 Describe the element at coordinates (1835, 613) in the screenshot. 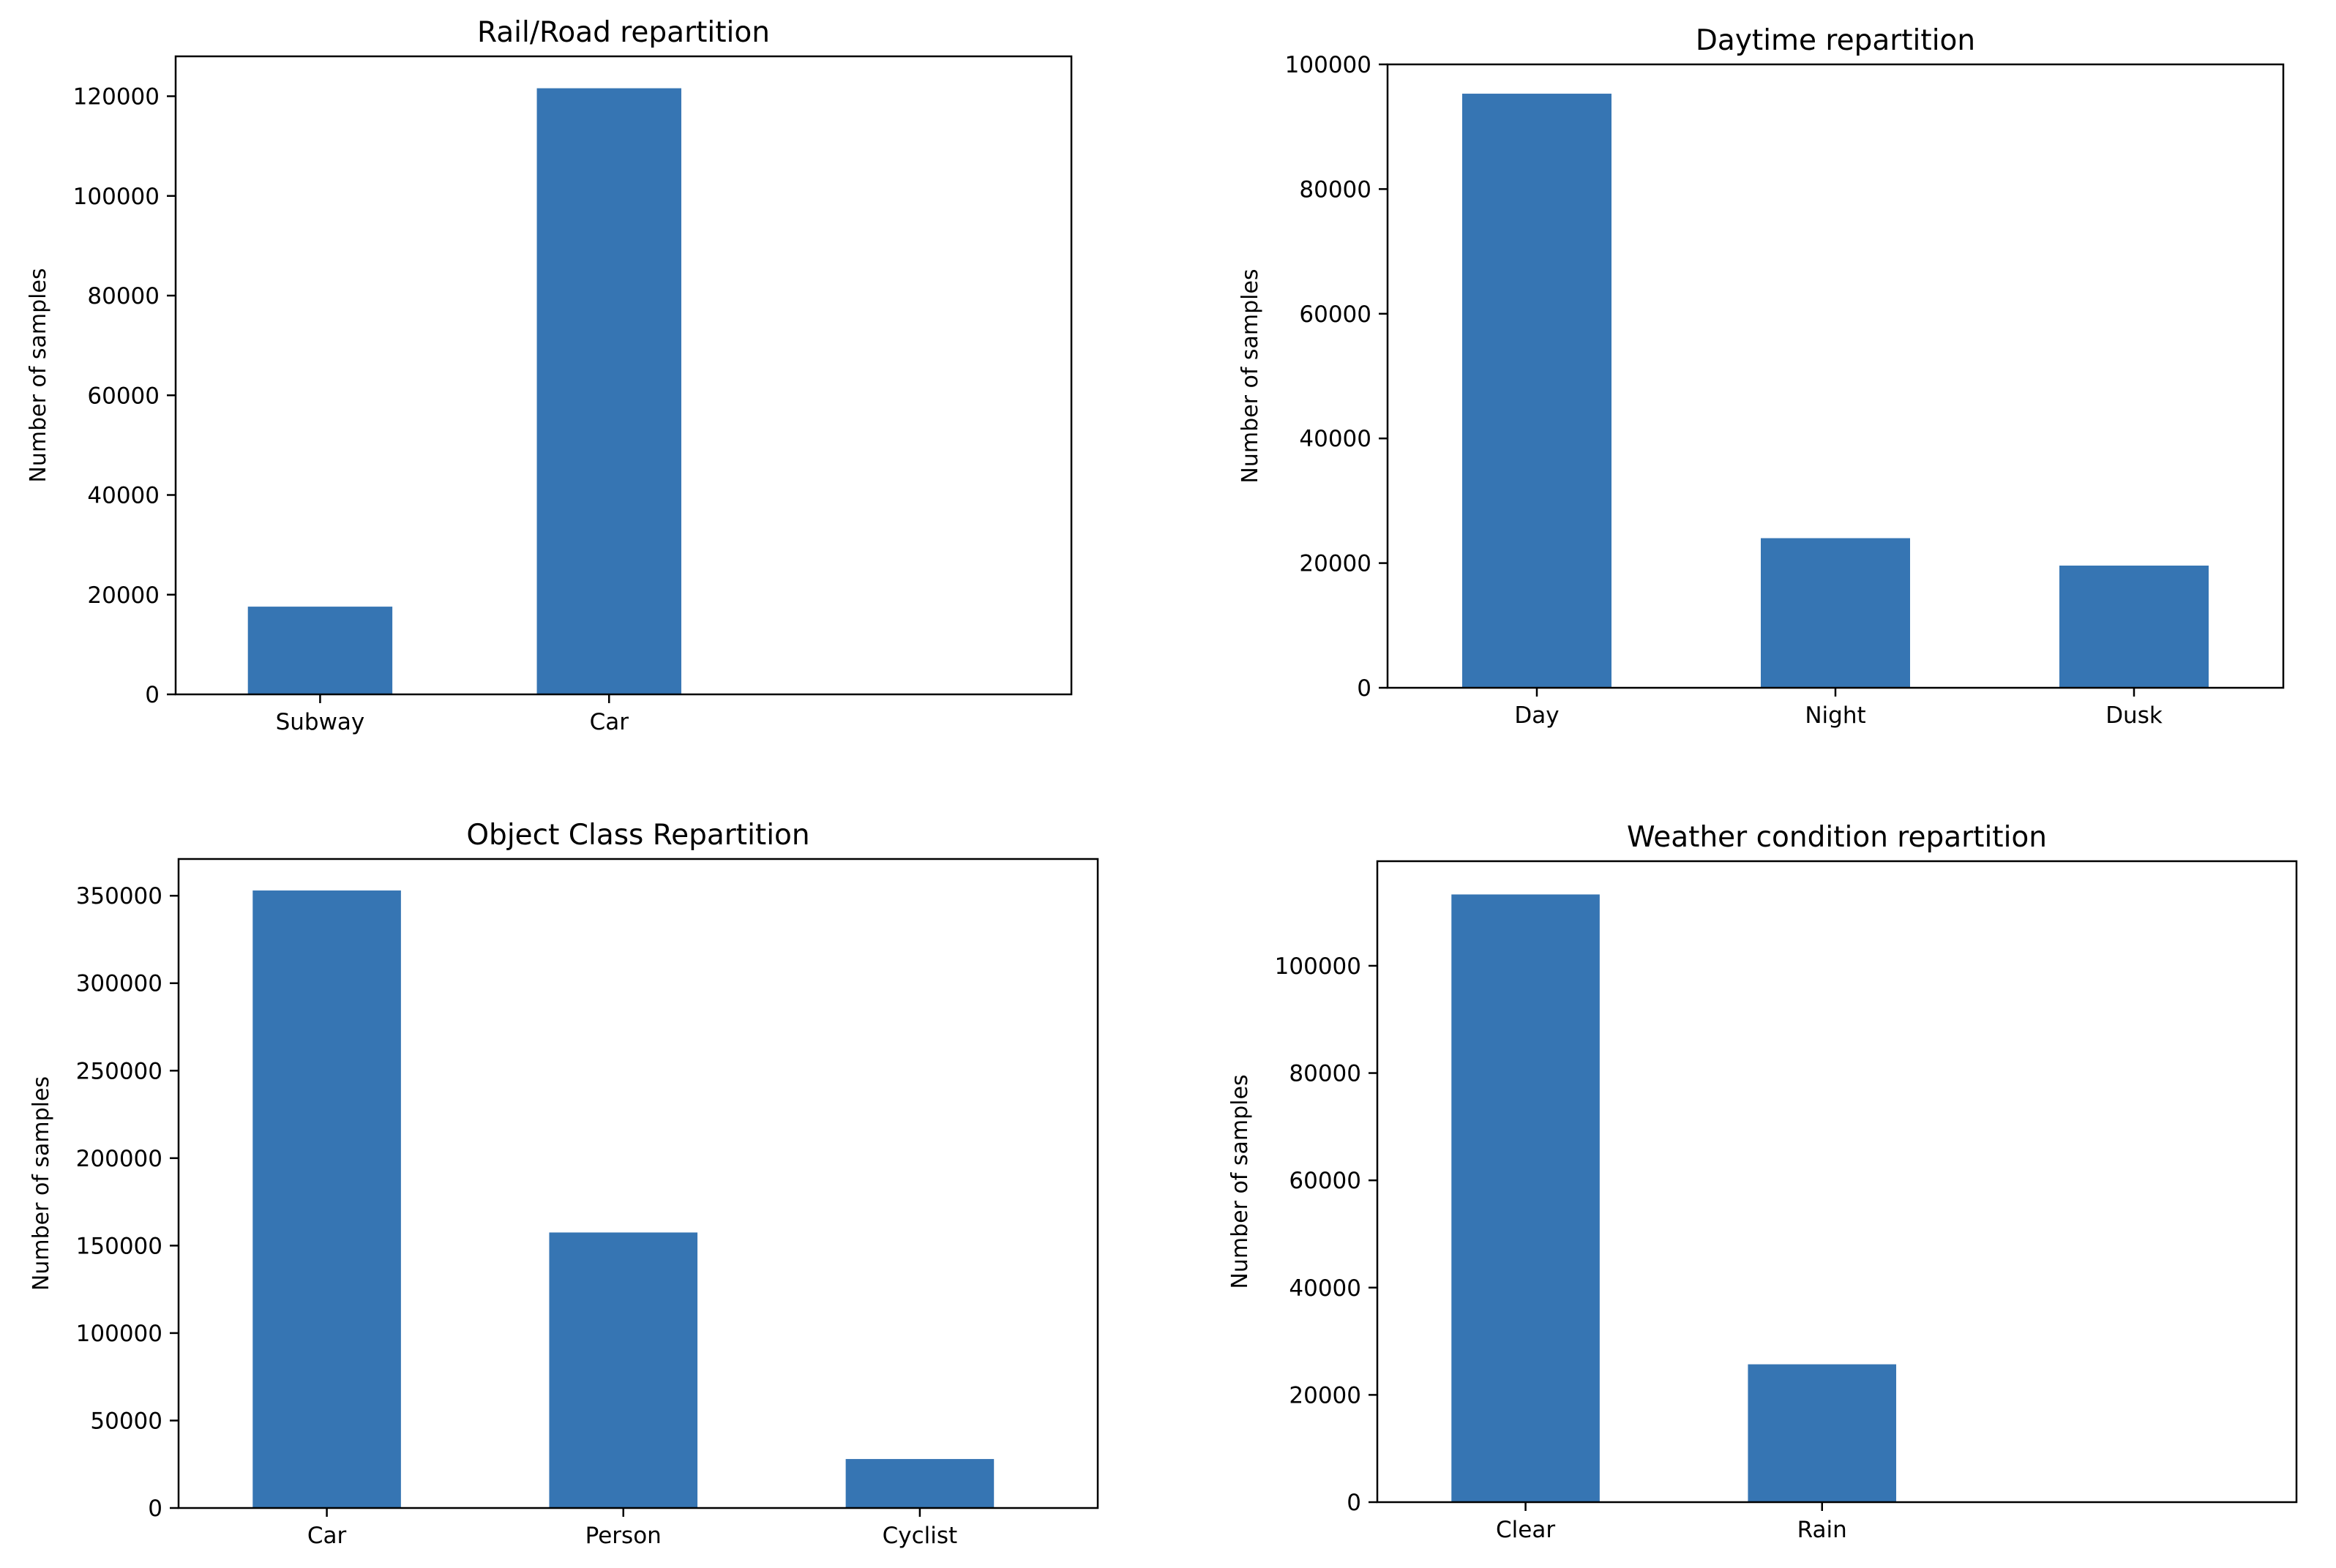

I see `bar-night` at that location.